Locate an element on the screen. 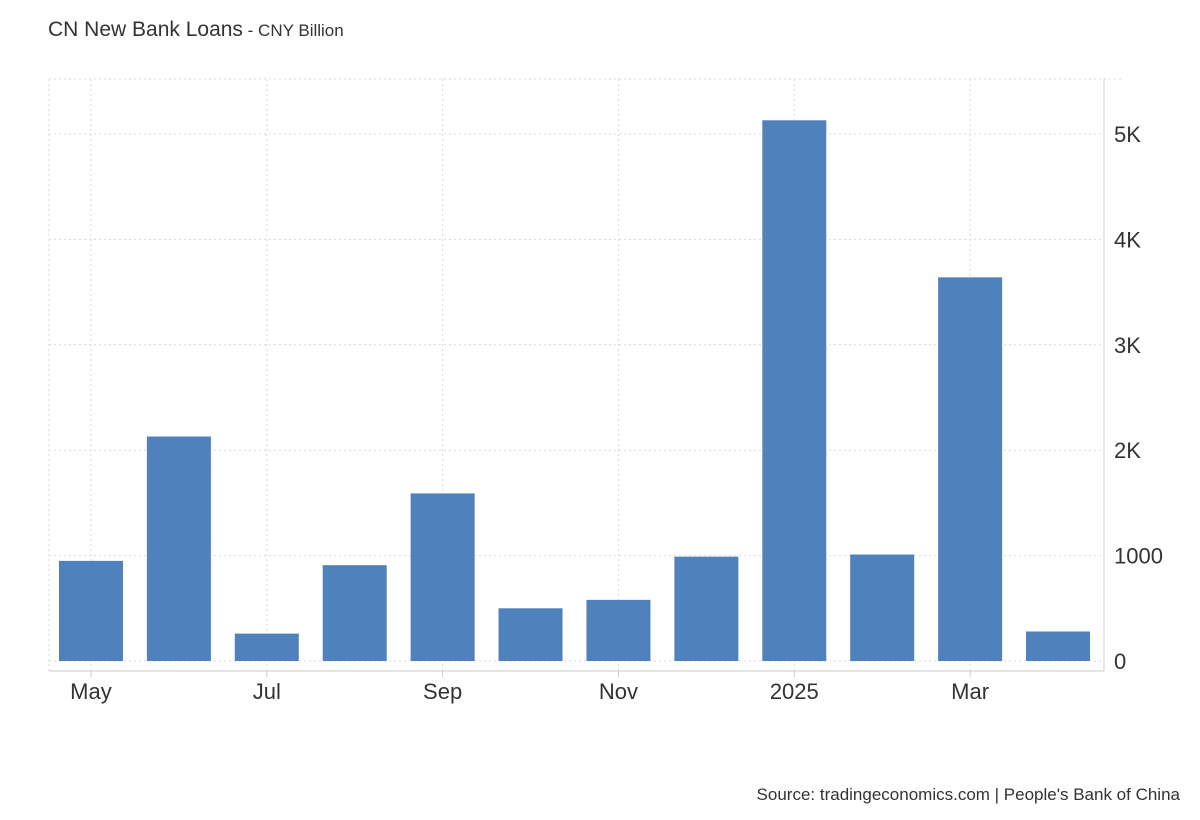 The height and width of the screenshot is (820, 1200). y-tick-label: 5K is located at coordinates (1127, 134).